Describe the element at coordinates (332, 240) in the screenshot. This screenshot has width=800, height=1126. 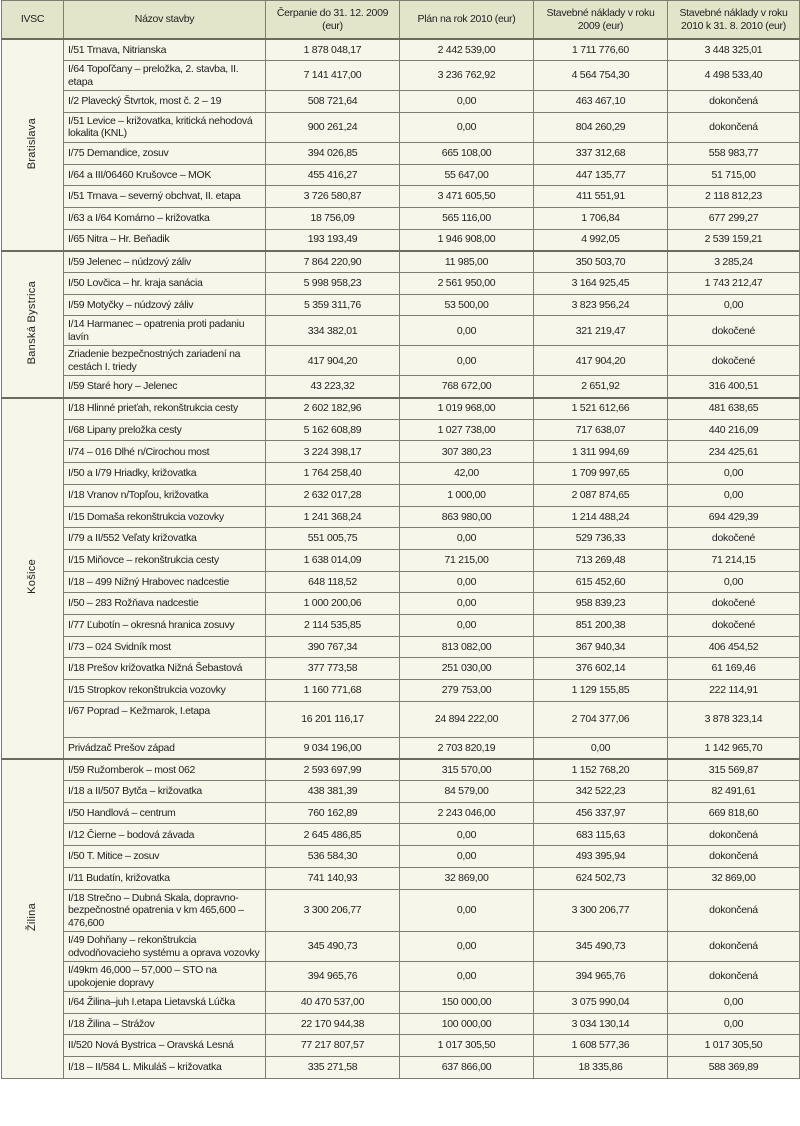
I see `spending-2009-cell: 193 193,49` at that location.